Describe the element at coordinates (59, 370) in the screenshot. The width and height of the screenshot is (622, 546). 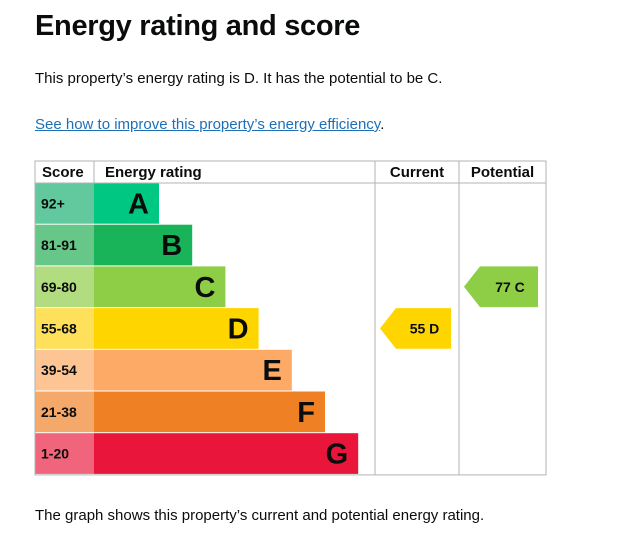
I see `score-label: 39-54` at that location.